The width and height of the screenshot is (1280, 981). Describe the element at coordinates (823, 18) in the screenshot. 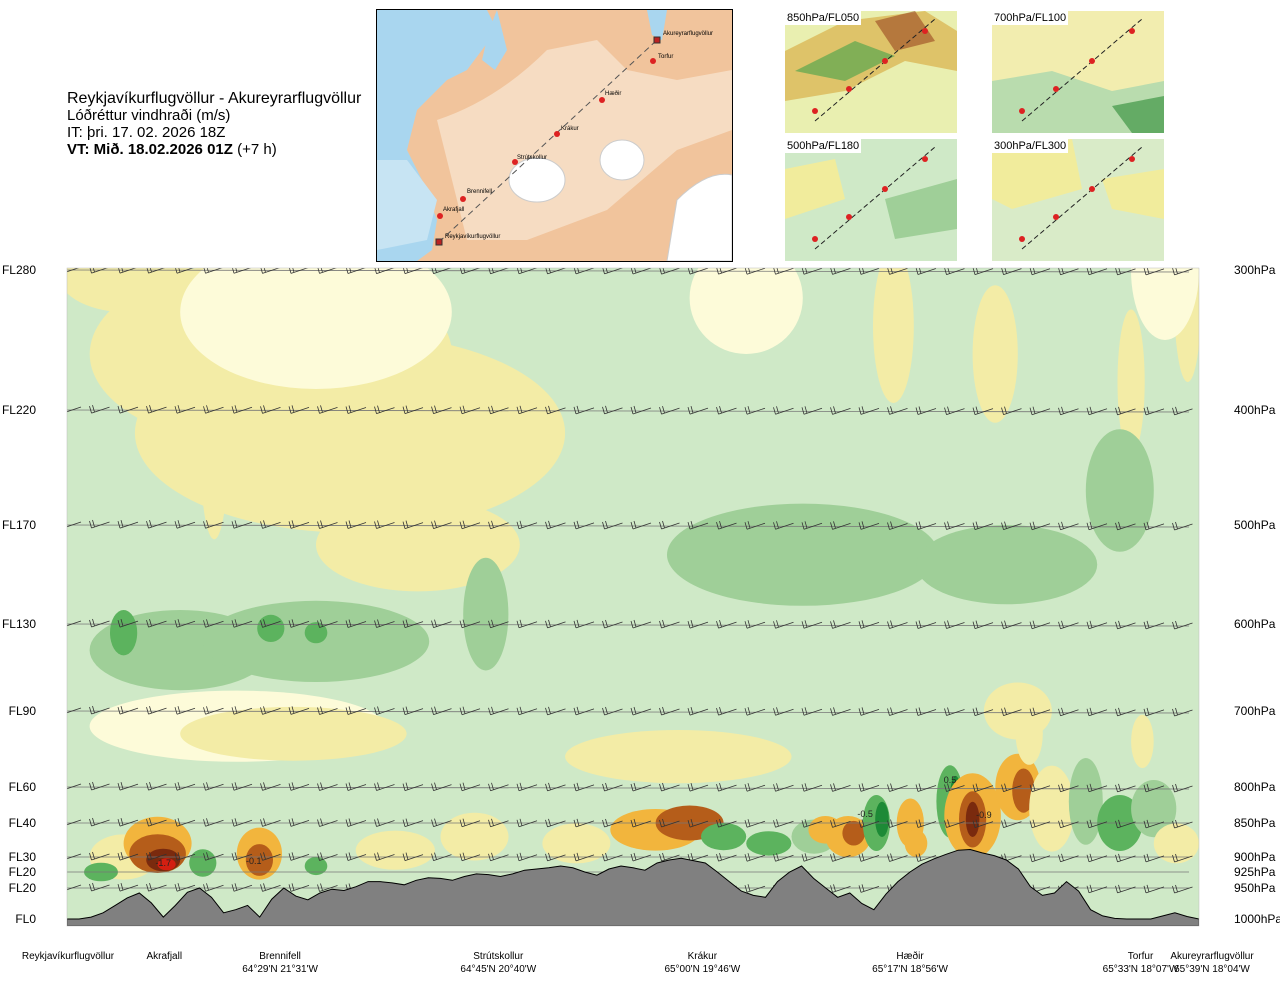

I see `panel-label: 850hPa/FL050` at that location.